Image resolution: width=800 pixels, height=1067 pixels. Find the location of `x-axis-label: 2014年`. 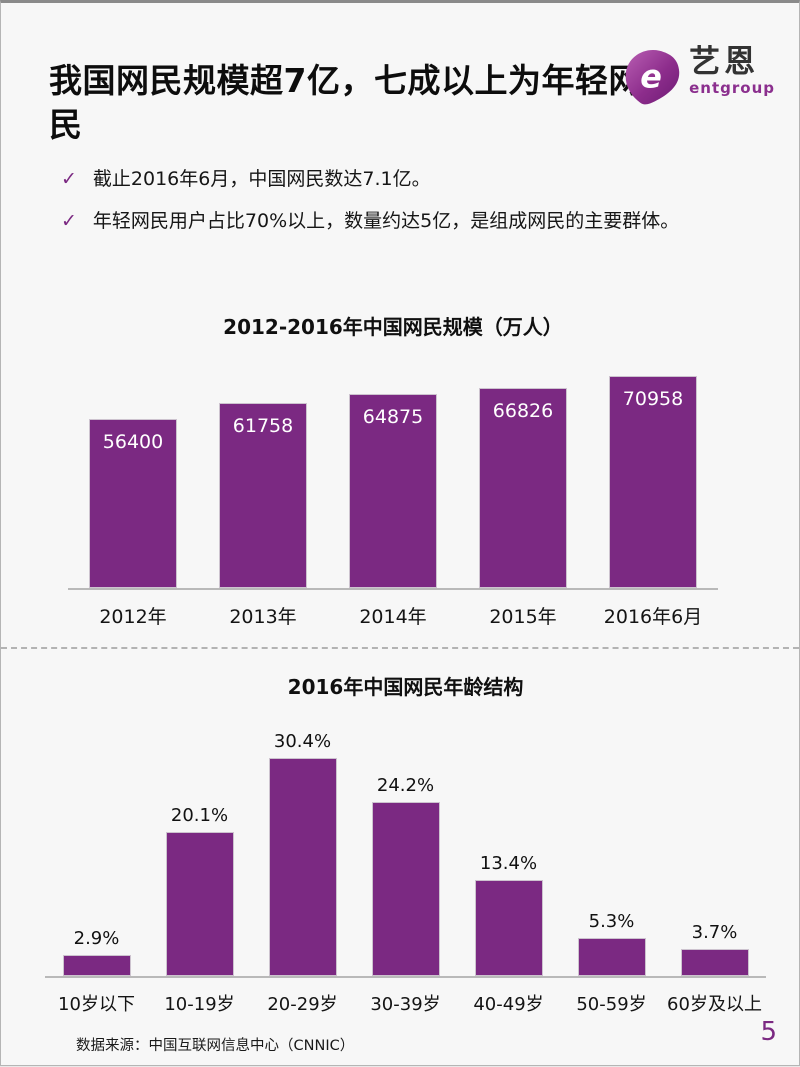

x-axis-label: 2014年 is located at coordinates (393, 617).